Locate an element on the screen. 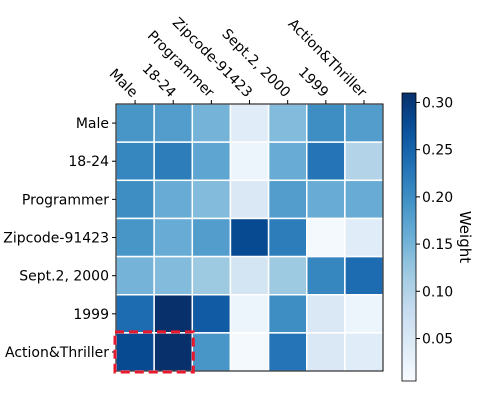 Image resolution: width=482 pixels, height=402 pixels. heatmap-cell-r0-c4 is located at coordinates (287, 123).